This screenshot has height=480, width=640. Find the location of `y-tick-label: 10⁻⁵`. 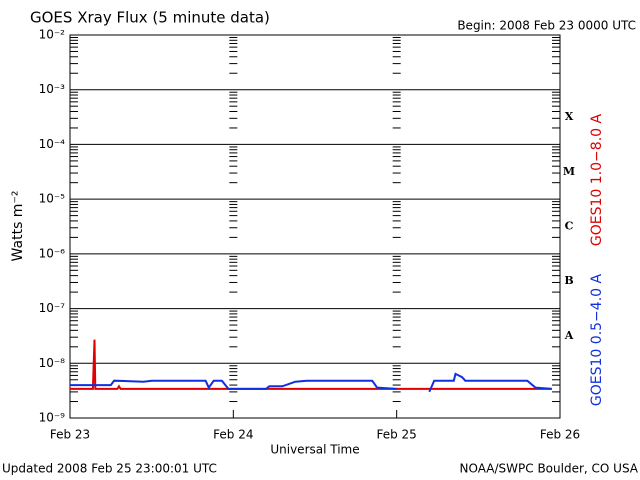

y-tick-label: 10⁻⁵ is located at coordinates (52, 199).